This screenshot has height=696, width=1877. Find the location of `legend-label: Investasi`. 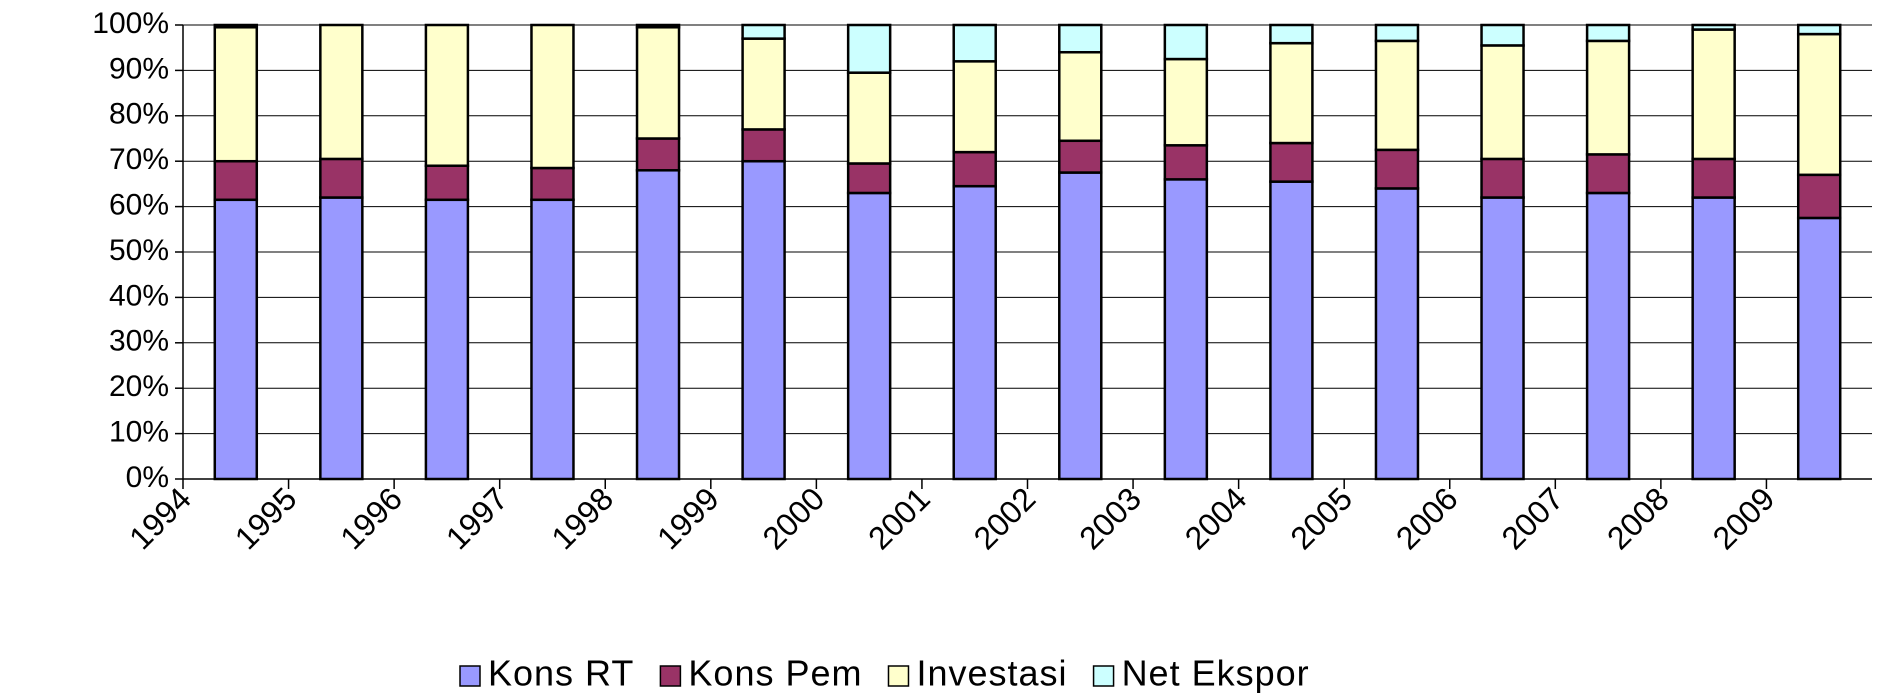

legend-label: Investasi is located at coordinates (991, 673).